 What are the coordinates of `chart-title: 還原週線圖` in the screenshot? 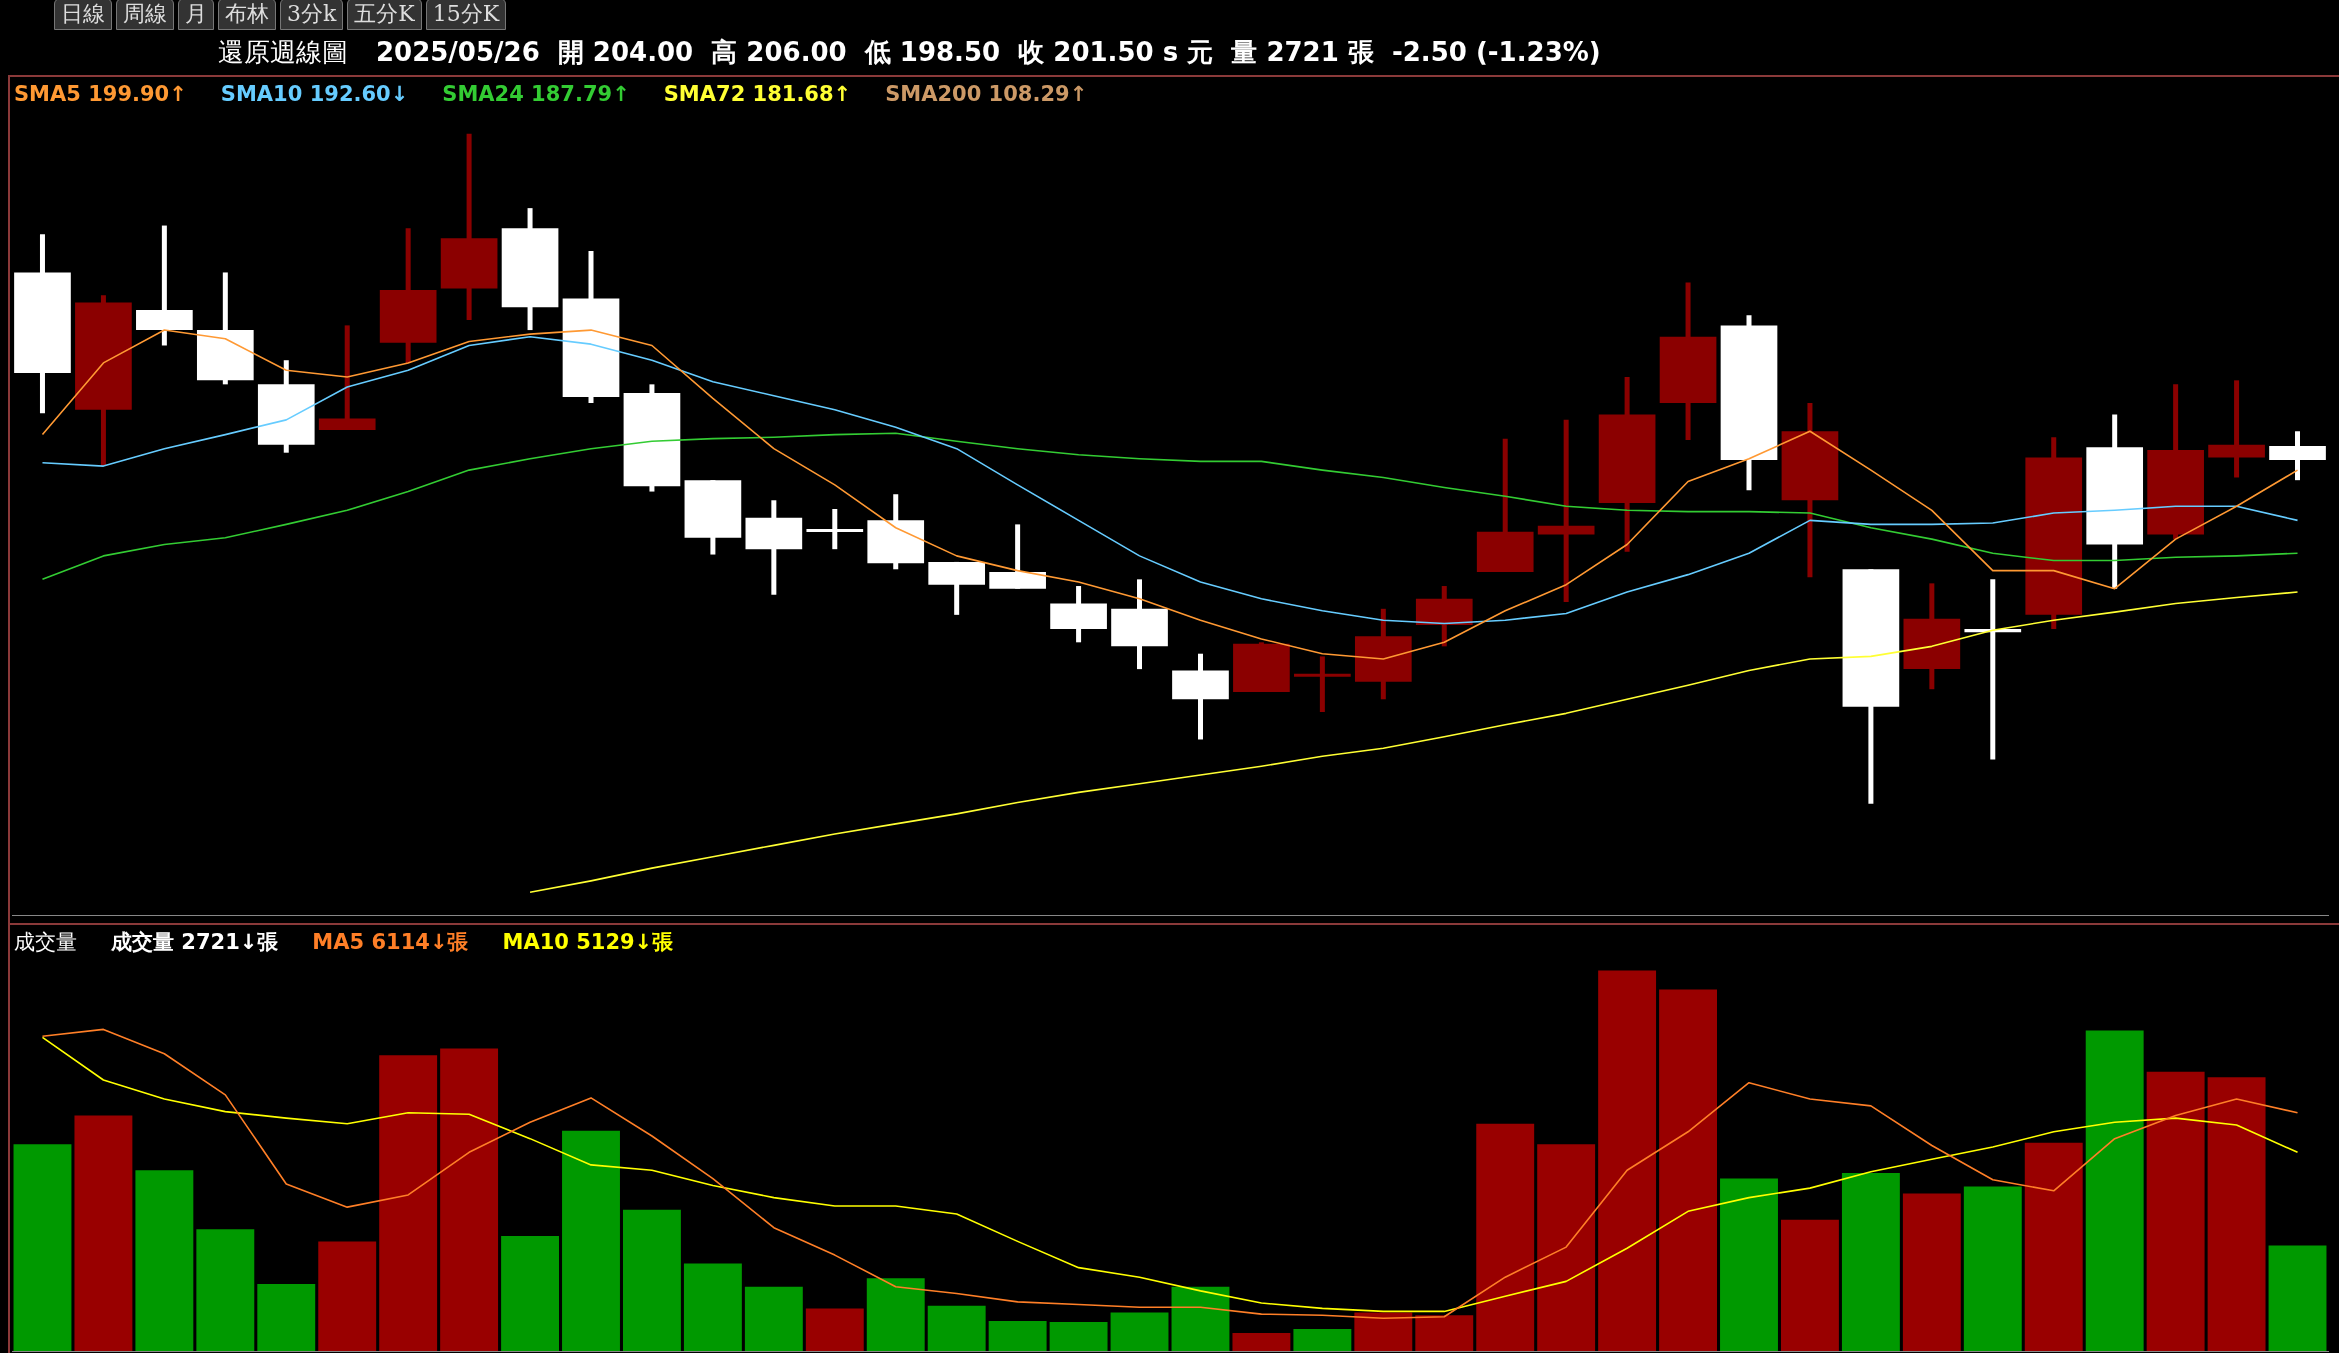 It's located at (283, 52).